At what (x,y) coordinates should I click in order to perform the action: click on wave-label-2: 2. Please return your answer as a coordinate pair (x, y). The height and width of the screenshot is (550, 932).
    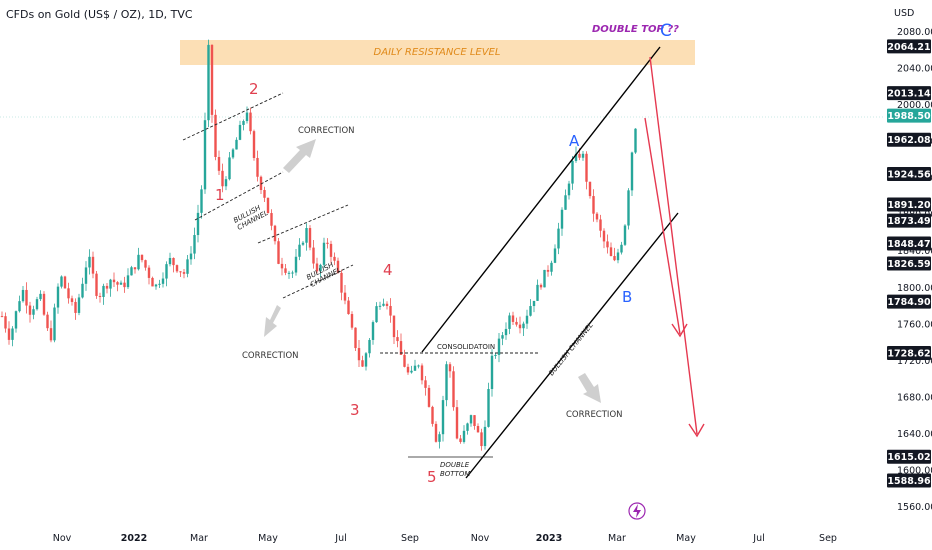
    Looking at the image, I should click on (254, 89).